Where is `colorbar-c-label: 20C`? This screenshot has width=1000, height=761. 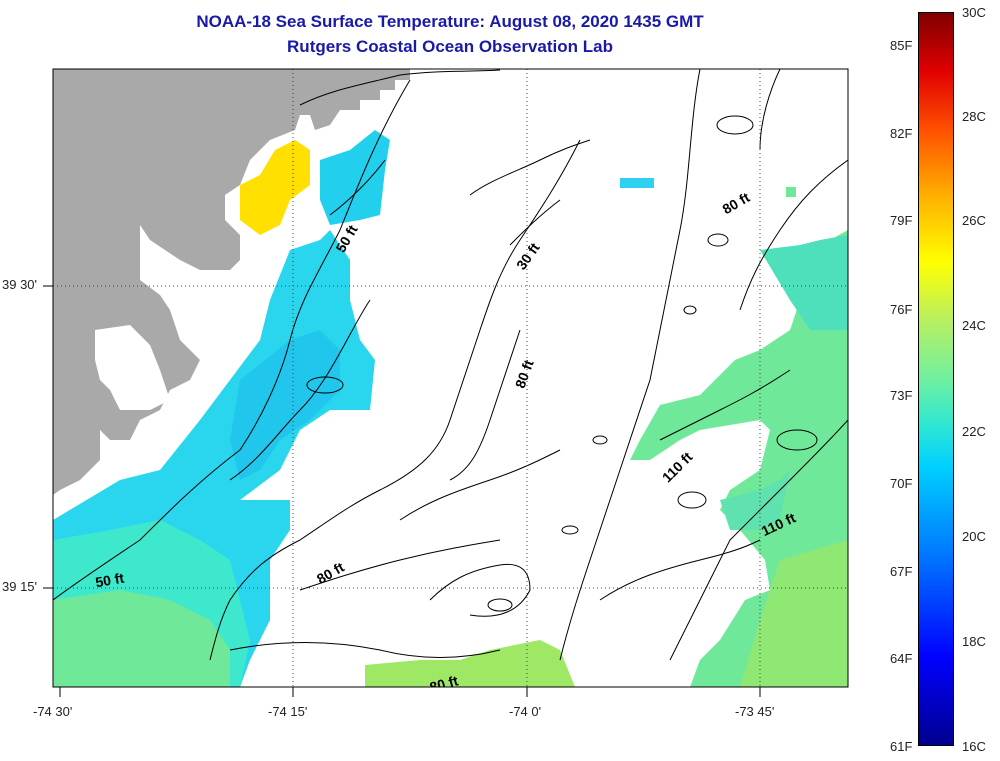 colorbar-c-label: 20C is located at coordinates (974, 536).